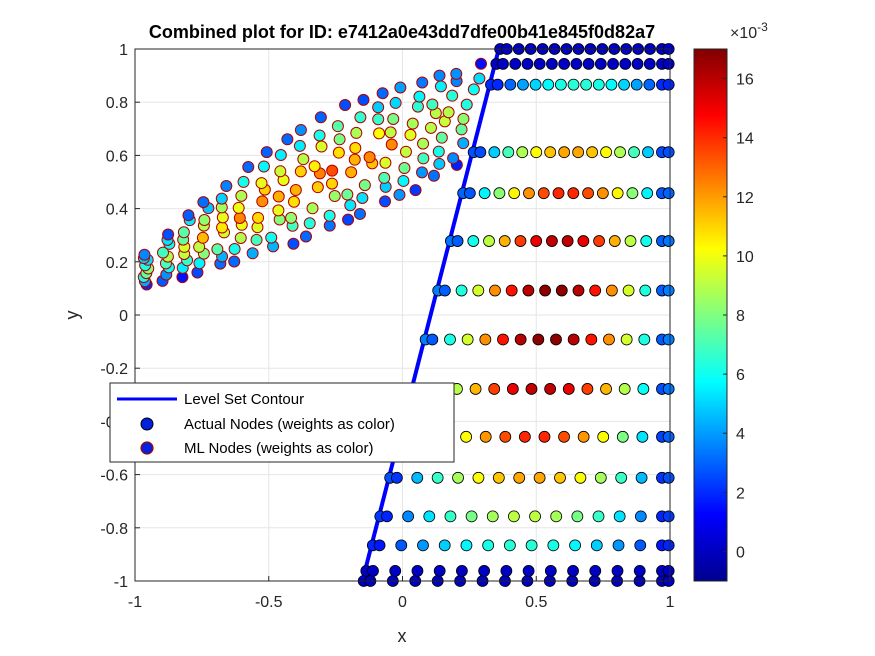 Image resolution: width=875 pixels, height=656 pixels. What do you see at coordinates (749, 31) in the screenshot?
I see `colorbar-exponent: ×10⁻³` at bounding box center [749, 31].